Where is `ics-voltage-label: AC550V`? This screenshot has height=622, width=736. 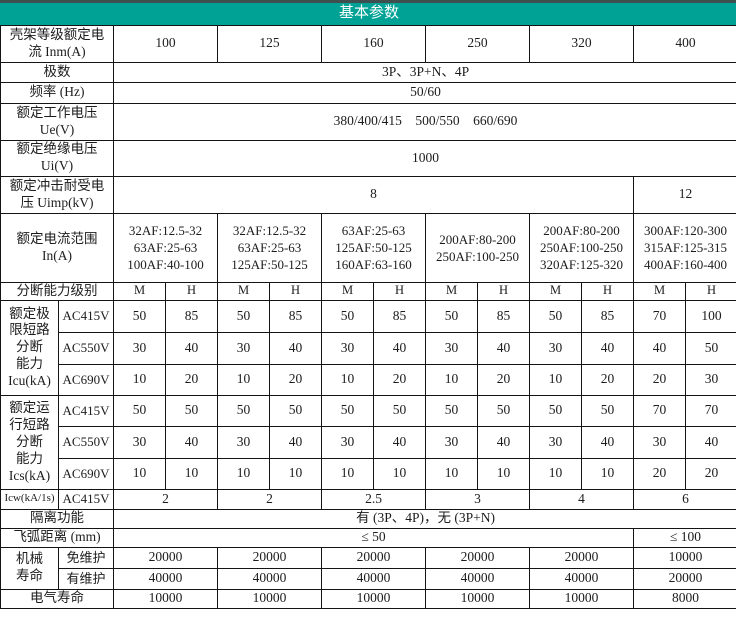
ics-voltage-label: AC550V is located at coordinates (86, 442).